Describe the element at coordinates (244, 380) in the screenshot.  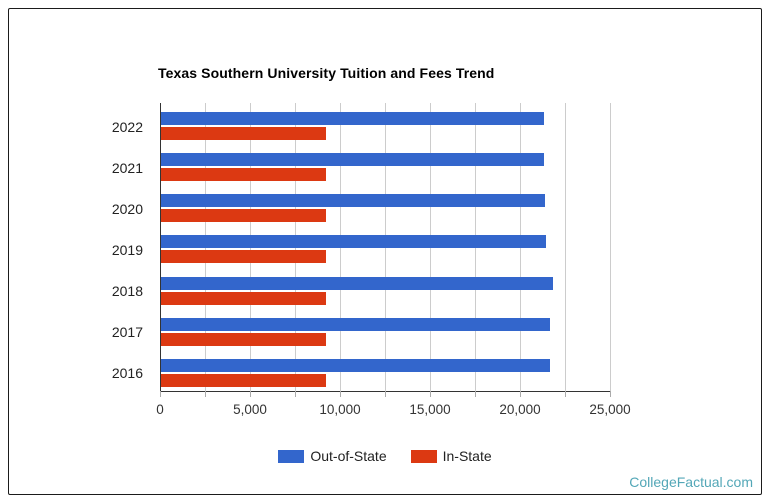
I see `bar-in-state-2016` at that location.